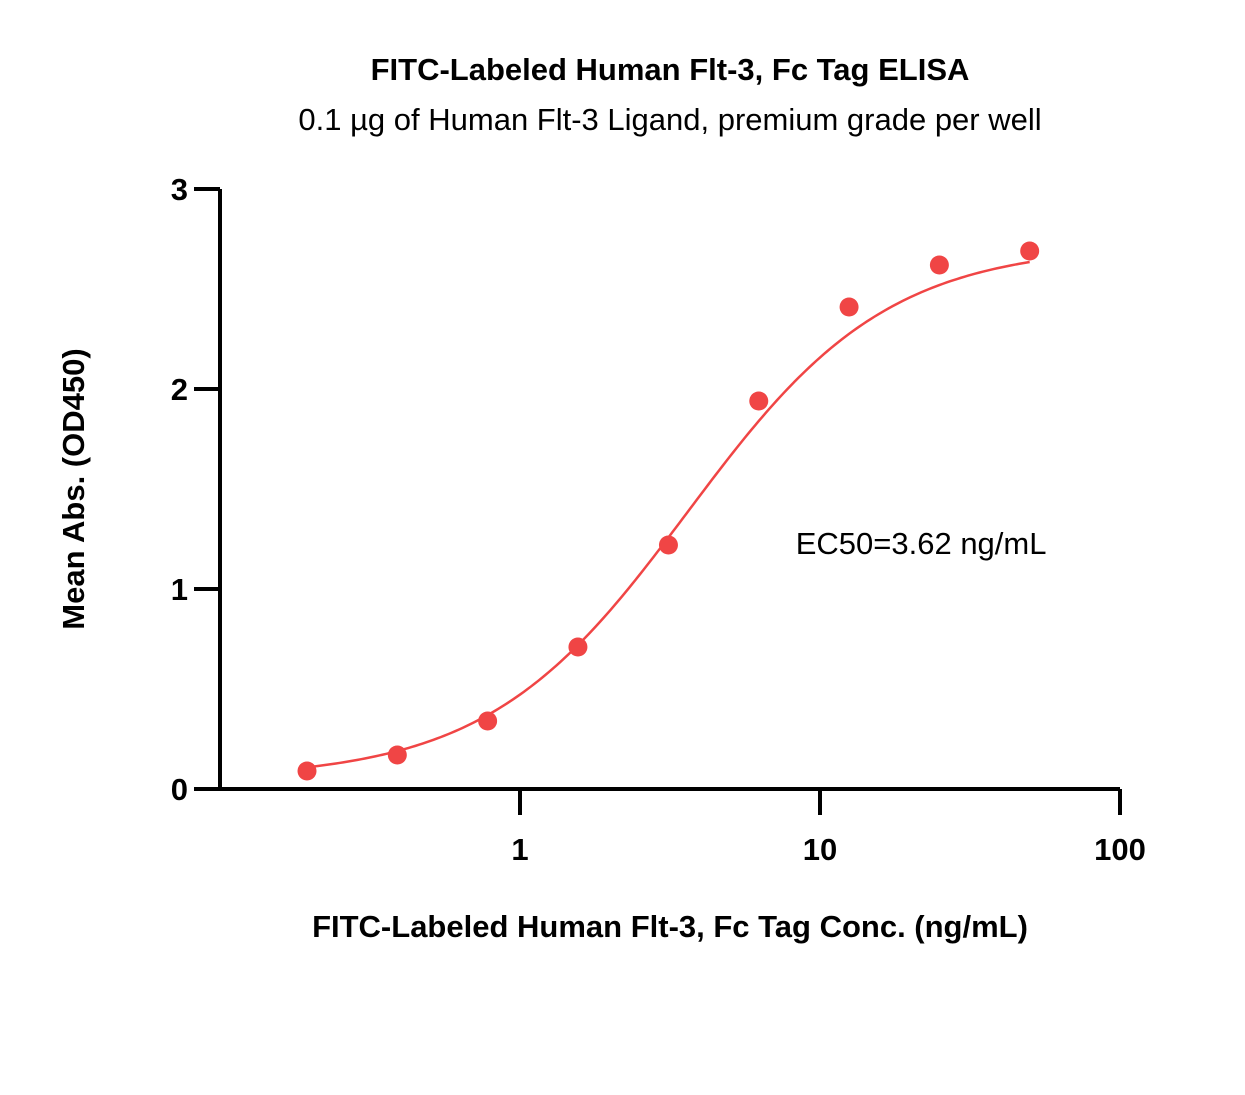 Image resolution: width=1245 pixels, height=1095 pixels. I want to click on ec50-annotation: EC50=3.62 ng/mL, so click(921, 543).